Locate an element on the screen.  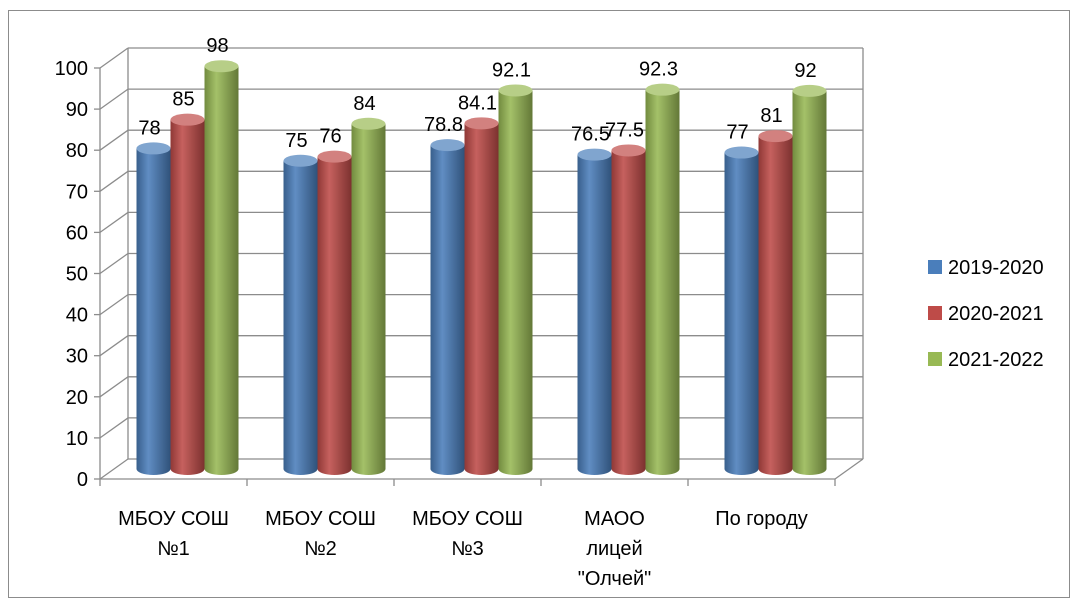
data-label: 76.5 is located at coordinates (590, 135).